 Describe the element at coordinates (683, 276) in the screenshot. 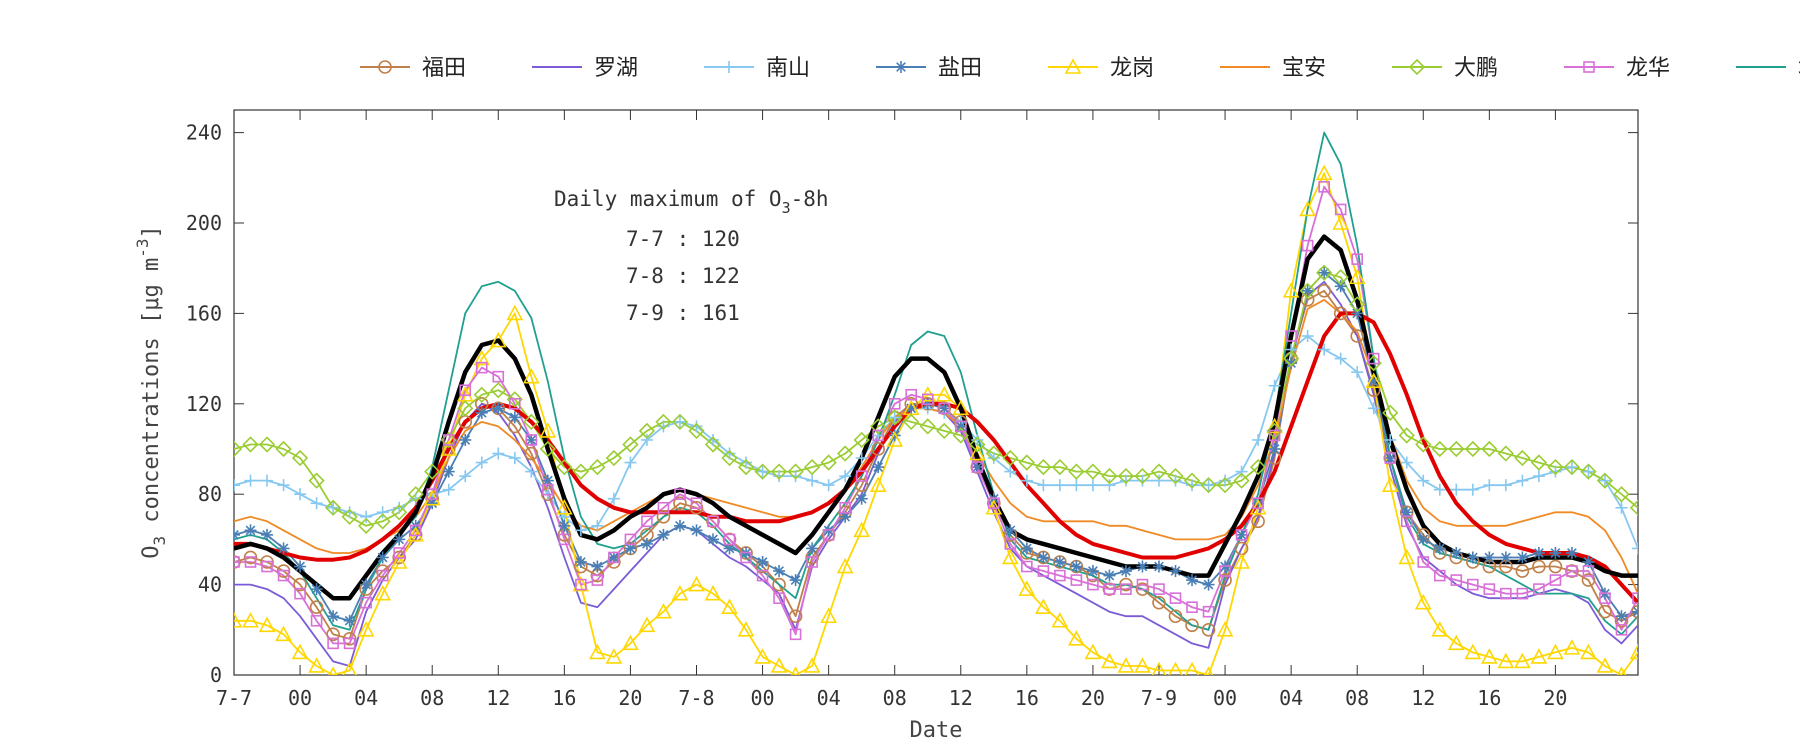

I see `annotation-line-2: 7-8 : 122` at that location.